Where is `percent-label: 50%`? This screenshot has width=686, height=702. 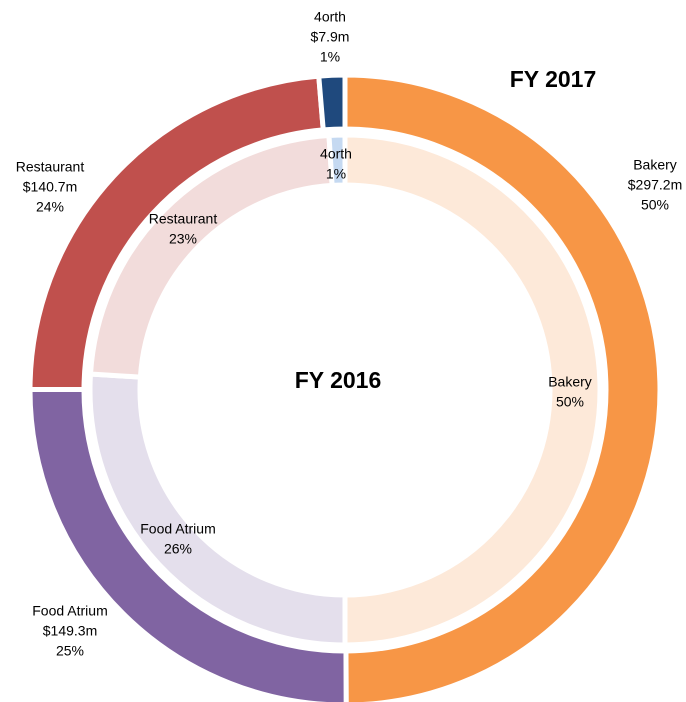 percent-label: 50% is located at coordinates (655, 205).